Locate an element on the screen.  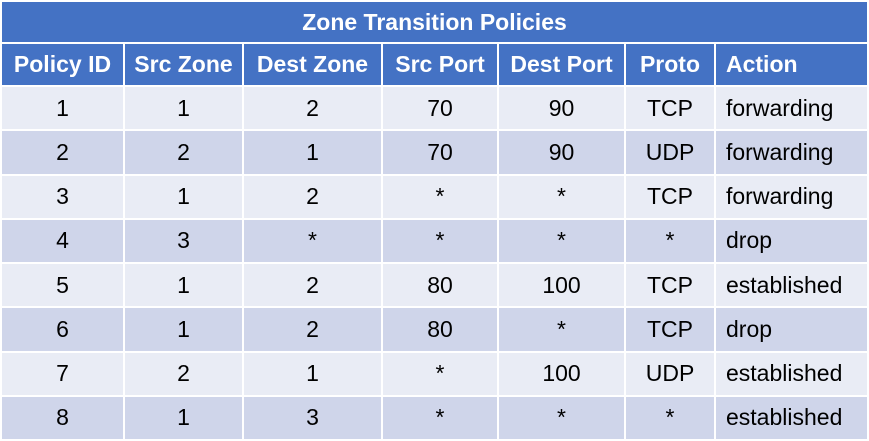
table-row: 7 2 1 * 100 UDP established is located at coordinates (435, 373).